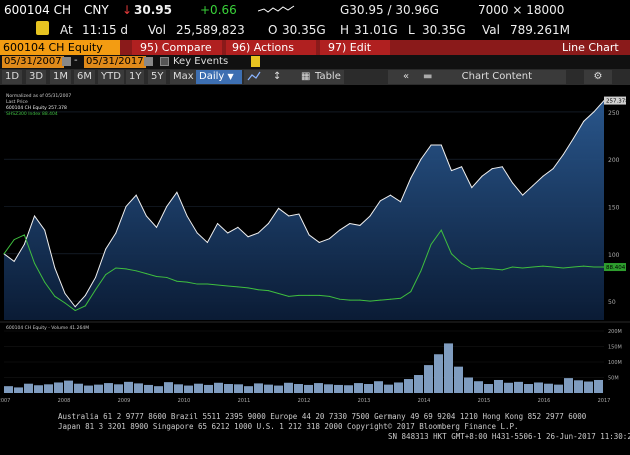 The width and height of the screenshot is (630, 455). I want to click on period-ytd: YTD, so click(111, 77).